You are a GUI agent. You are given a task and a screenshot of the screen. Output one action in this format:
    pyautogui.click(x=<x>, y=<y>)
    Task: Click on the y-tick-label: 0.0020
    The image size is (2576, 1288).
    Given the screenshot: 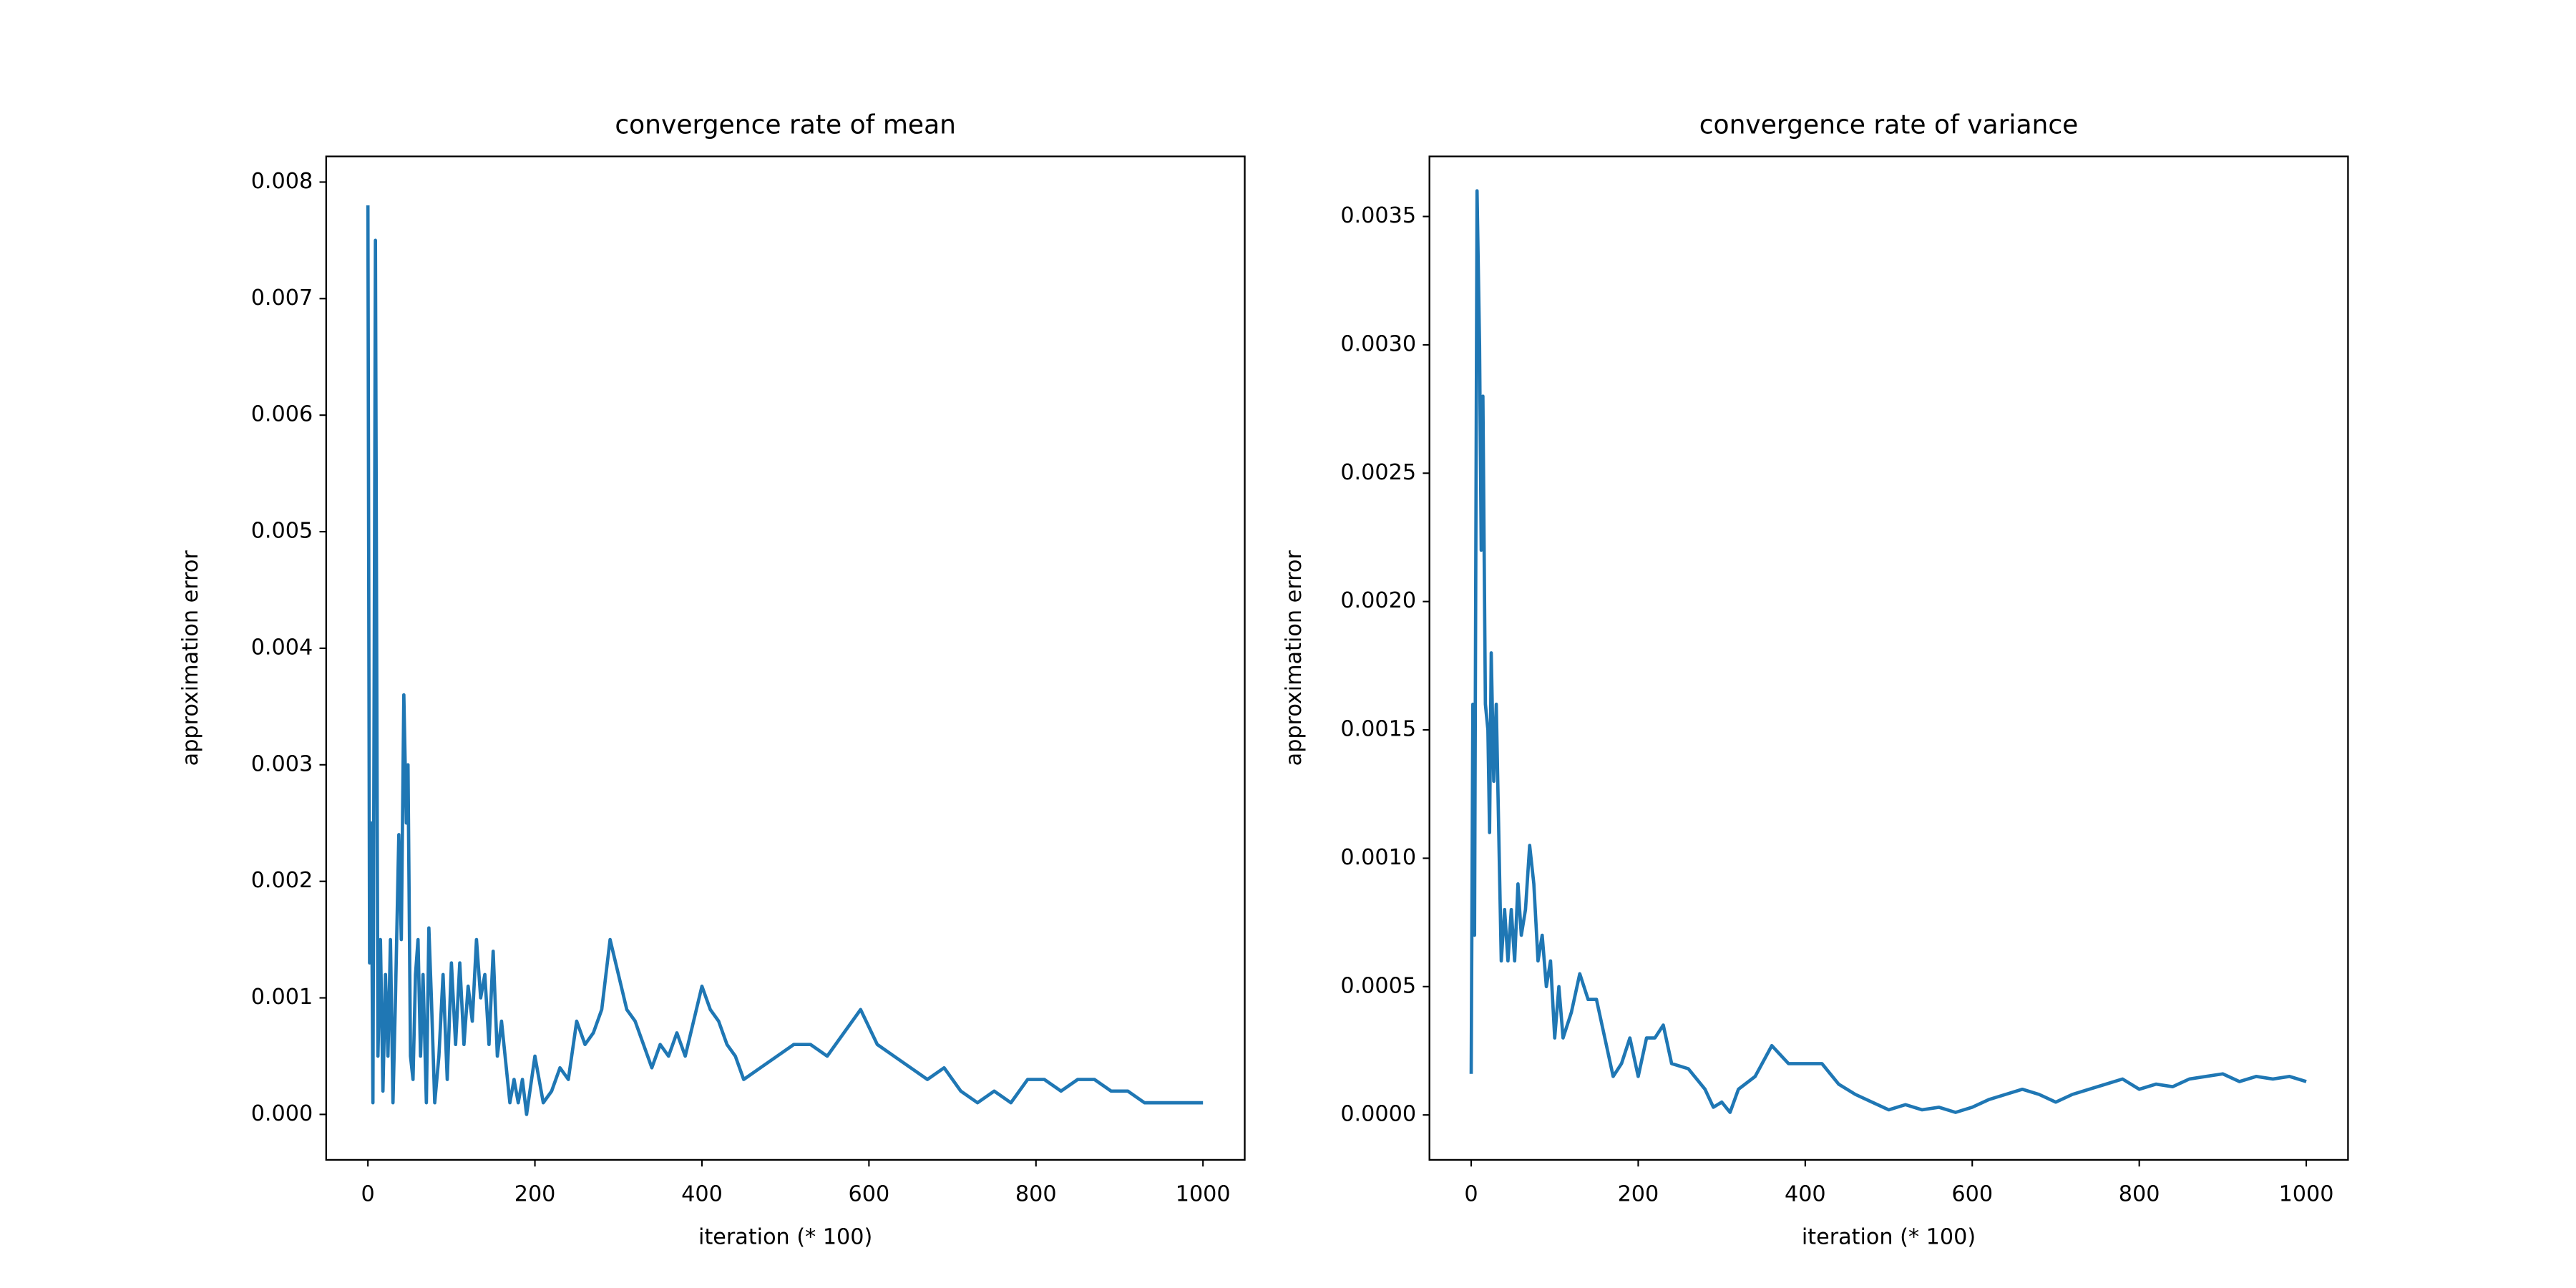 What is the action you would take?
    pyautogui.click(x=1378, y=600)
    